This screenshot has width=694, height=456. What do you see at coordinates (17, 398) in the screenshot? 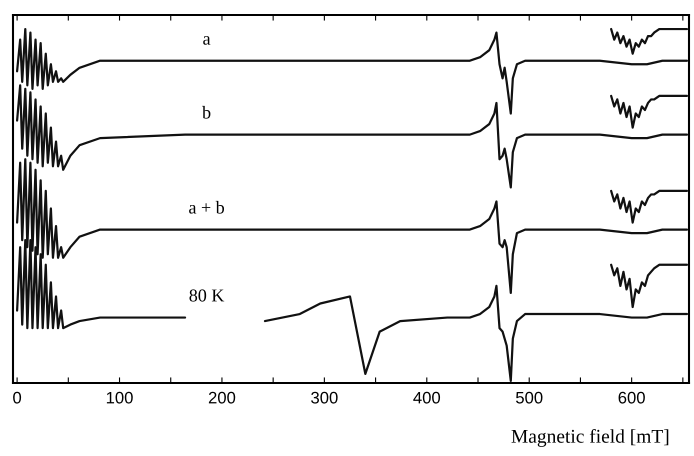
I see `x-tick-label: 0` at bounding box center [17, 398].